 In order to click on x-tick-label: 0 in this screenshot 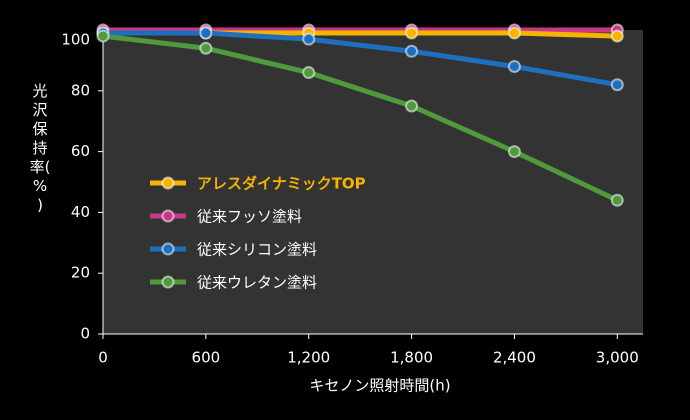, I will do `click(103, 358)`.